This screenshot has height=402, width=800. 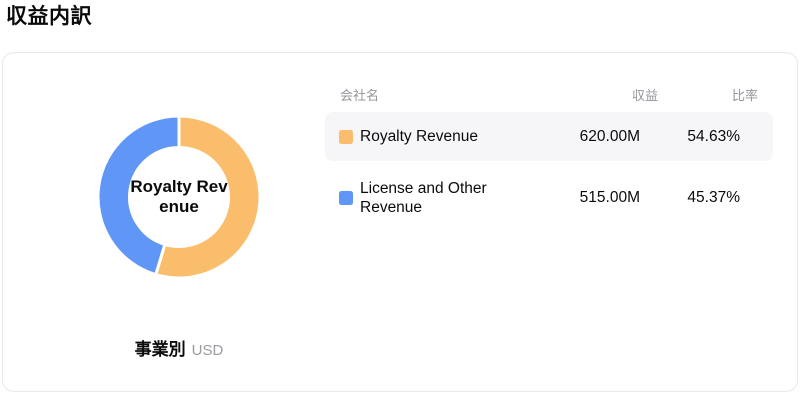 What do you see at coordinates (644, 95) in the screenshot?
I see `header-revenue: 収益` at bounding box center [644, 95].